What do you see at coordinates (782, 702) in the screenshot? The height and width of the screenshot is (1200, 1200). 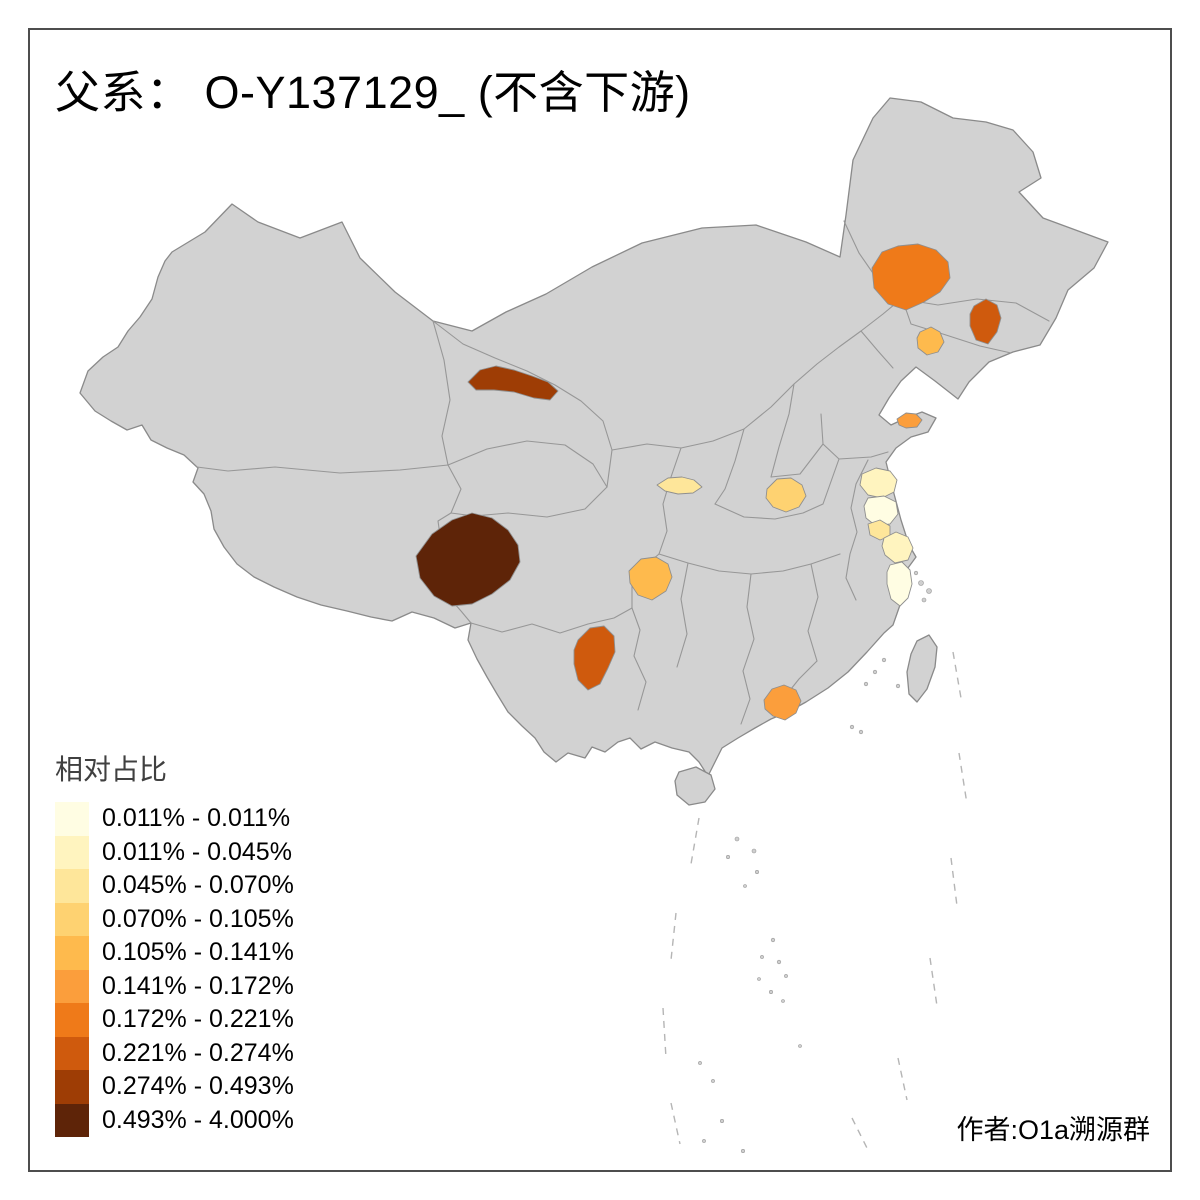 I see `map-region-guangdong-pearl` at bounding box center [782, 702].